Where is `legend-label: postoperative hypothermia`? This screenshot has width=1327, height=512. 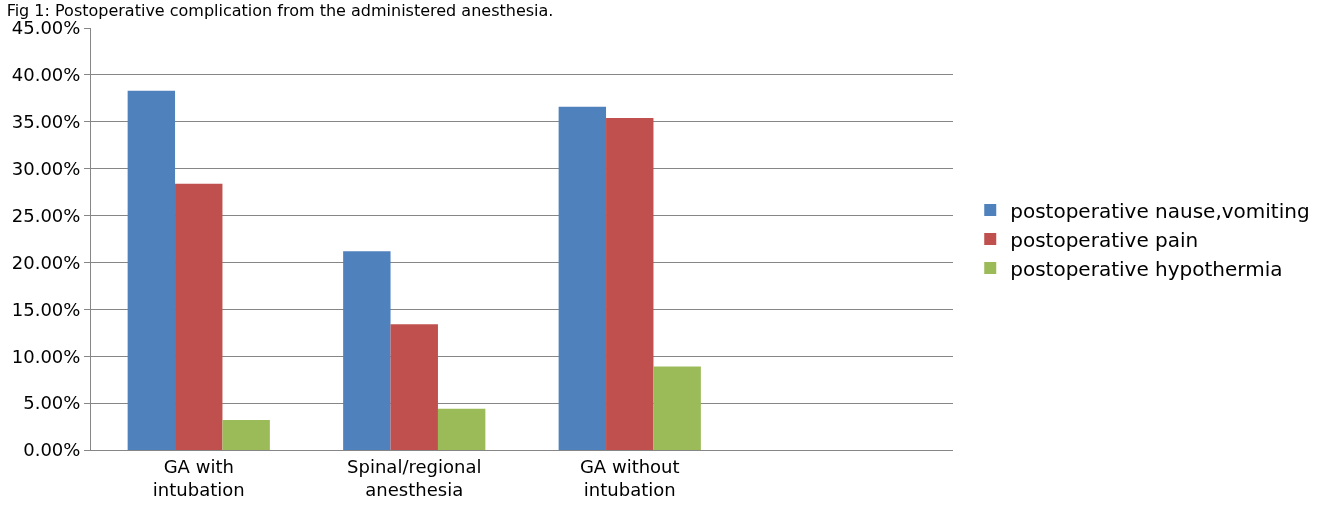
legend-label: postoperative hypothermia is located at coordinates (1146, 268).